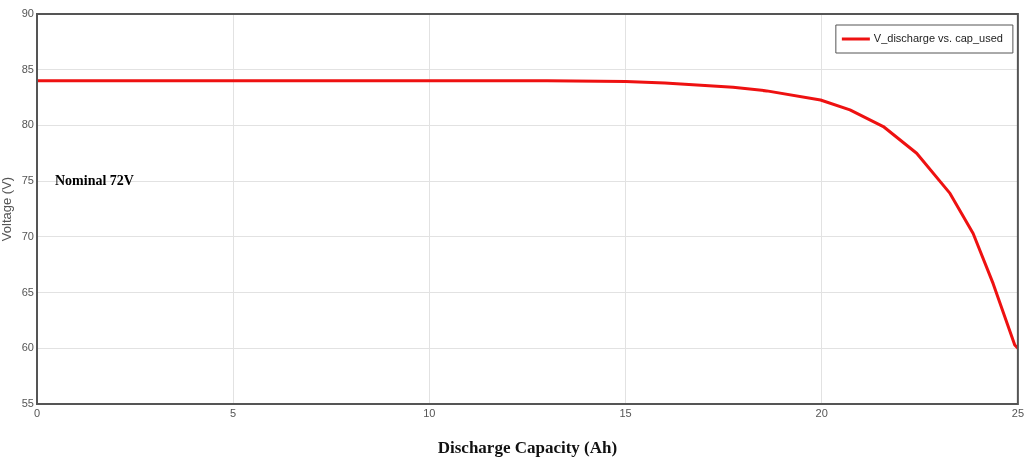  I want to click on x-tick-label: 10, so click(429, 412).